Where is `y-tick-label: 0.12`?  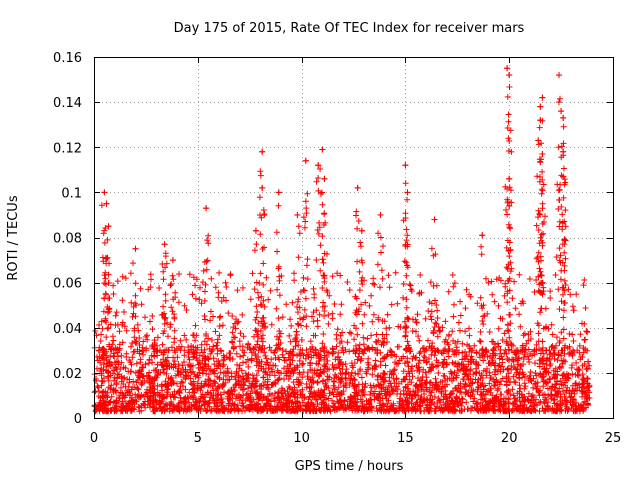 y-tick-label: 0.12 is located at coordinates (67, 148).